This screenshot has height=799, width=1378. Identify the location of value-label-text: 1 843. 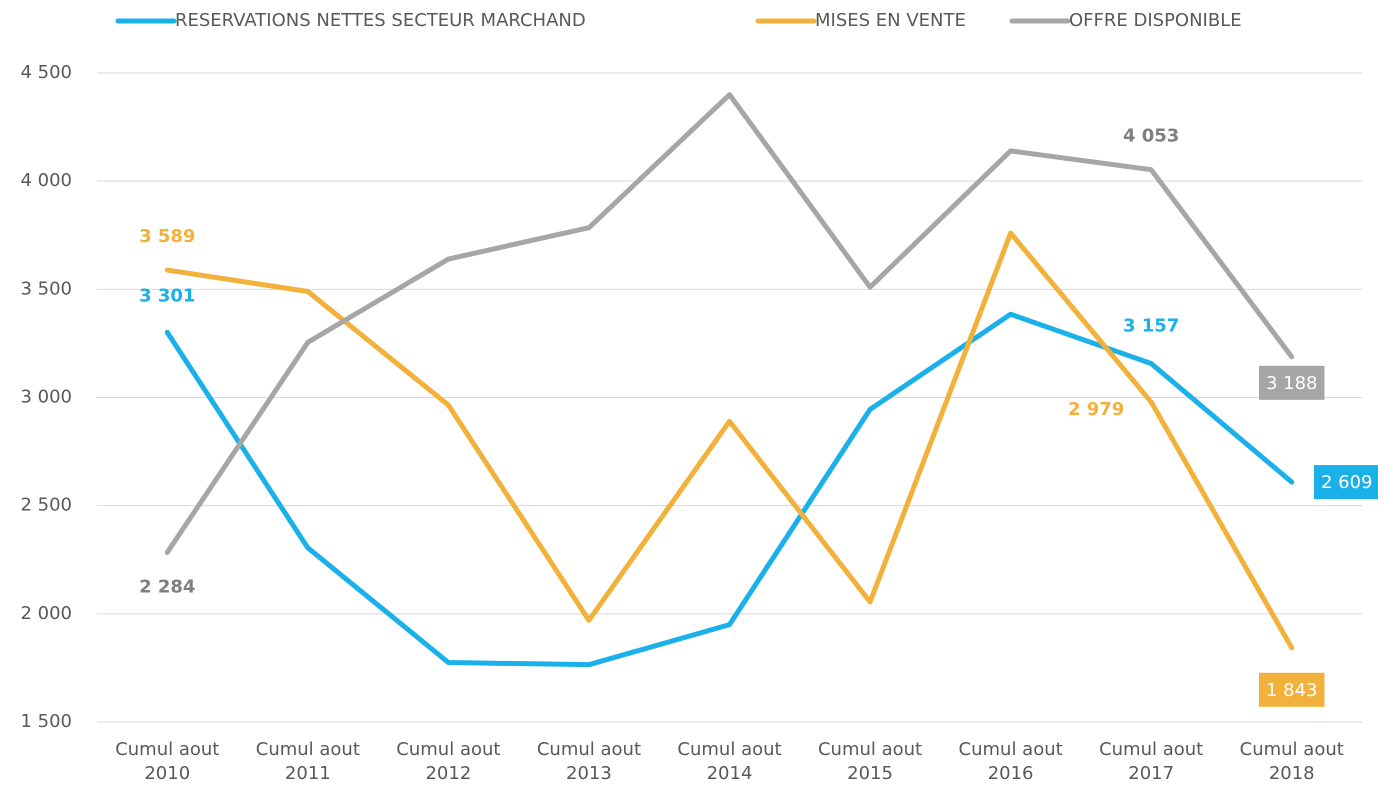
(1292, 690).